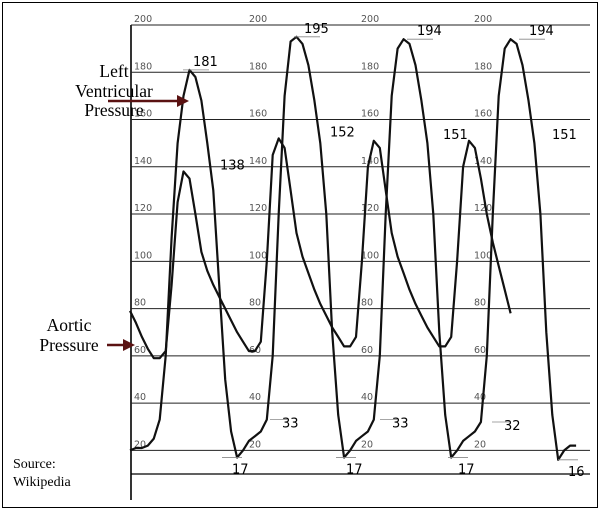  Describe the element at coordinates (512, 426) in the screenshot. I see `end-diastolic-label: 32` at that location.